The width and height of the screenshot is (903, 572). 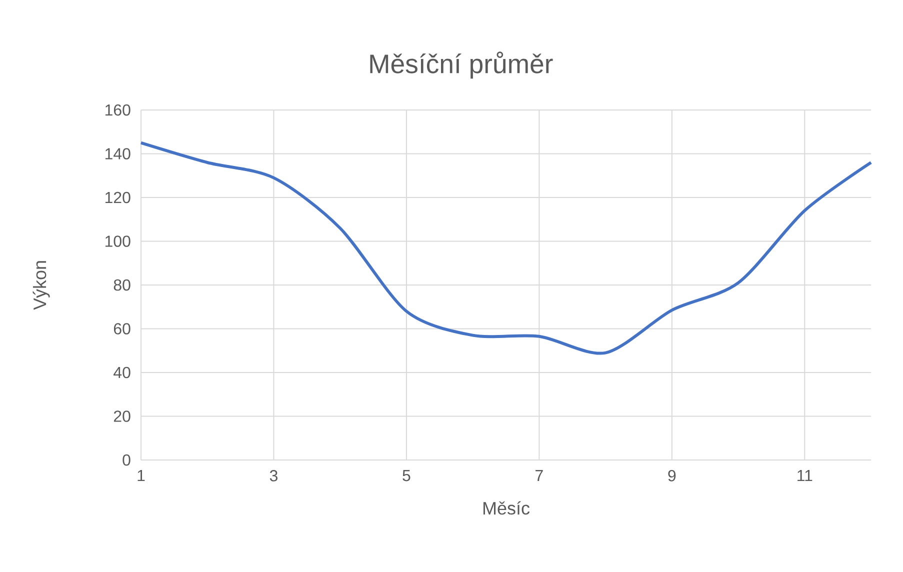 What do you see at coordinates (122, 328) in the screenshot?
I see `y-tick-label: 60` at bounding box center [122, 328].